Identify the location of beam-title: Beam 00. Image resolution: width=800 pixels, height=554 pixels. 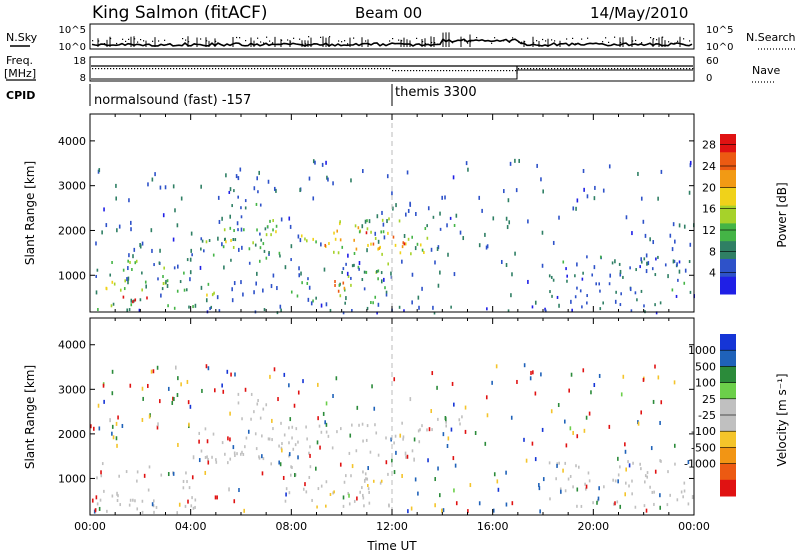
(388, 13).